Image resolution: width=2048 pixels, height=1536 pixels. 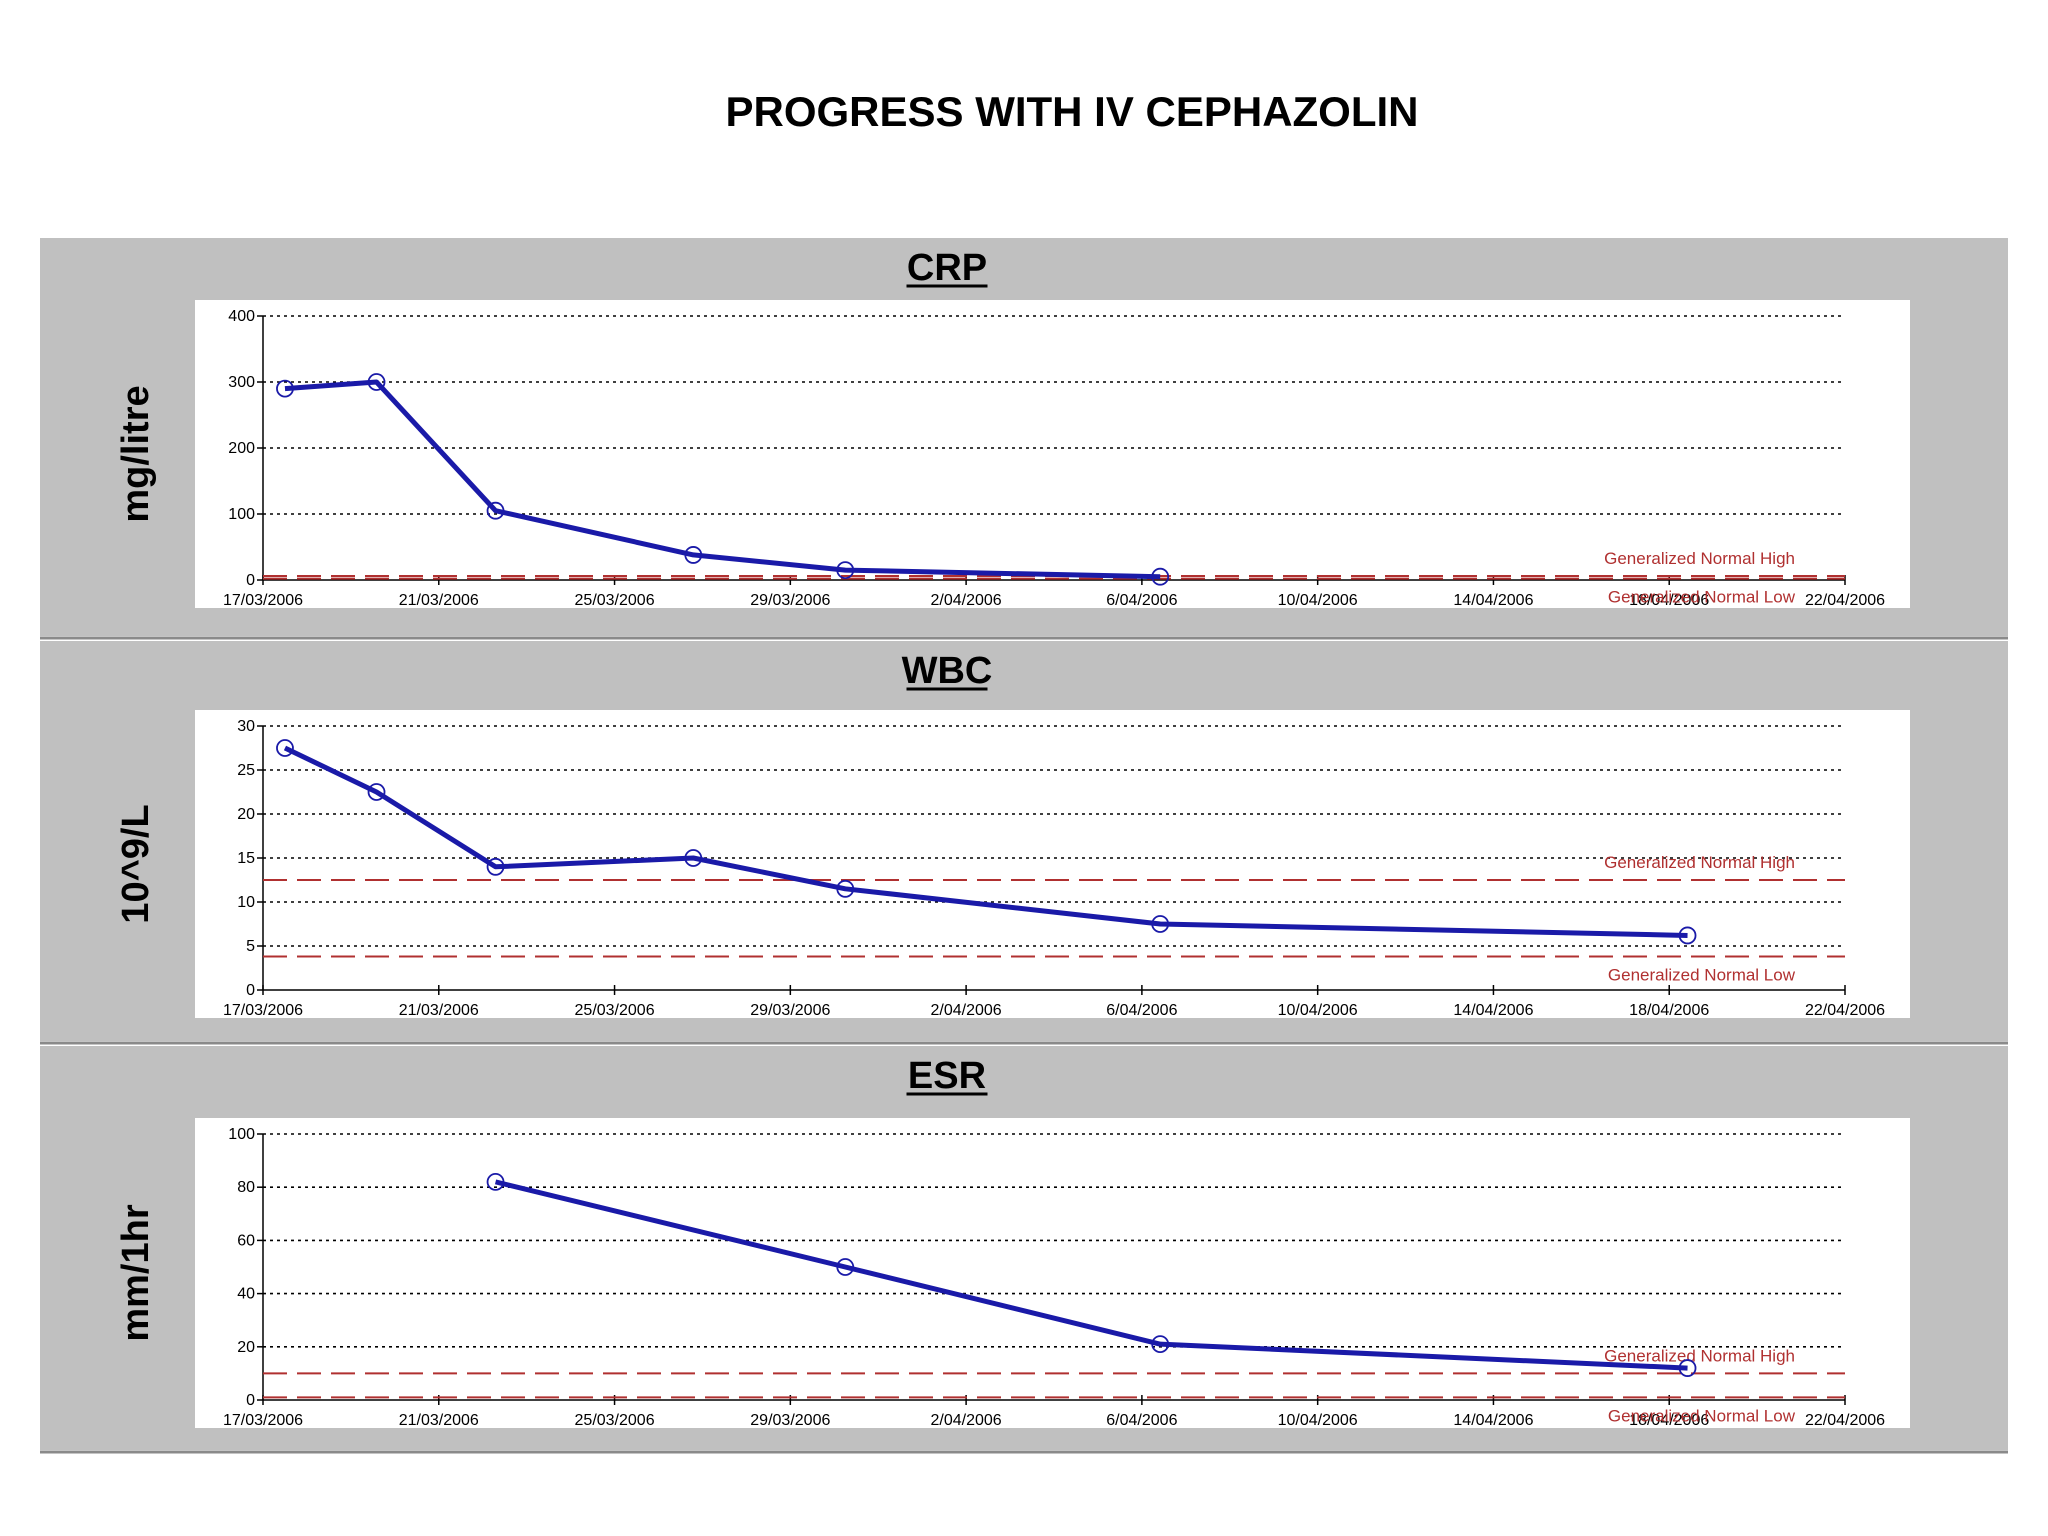 I want to click on y-tick-label: 200, so click(x=241, y=448).